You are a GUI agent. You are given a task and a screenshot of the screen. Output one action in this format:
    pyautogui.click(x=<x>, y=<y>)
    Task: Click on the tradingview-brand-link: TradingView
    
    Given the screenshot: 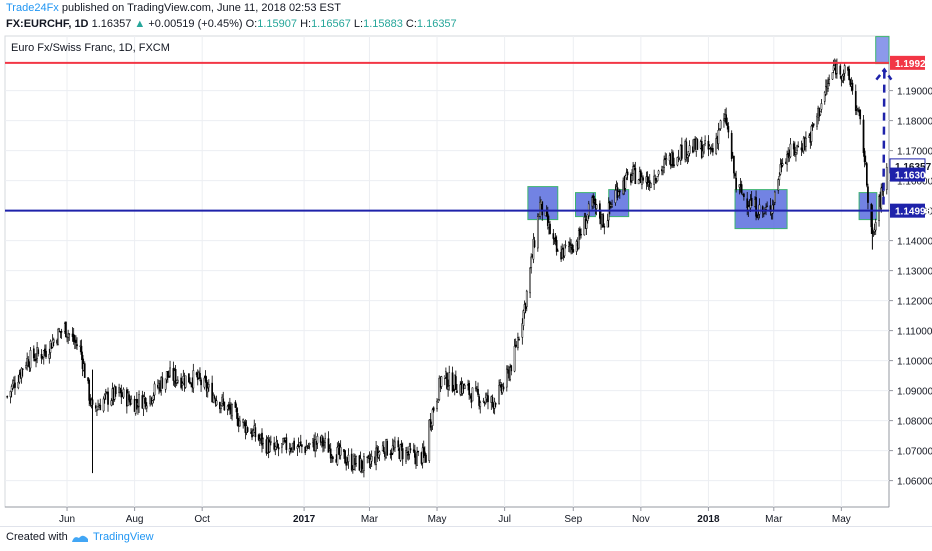 What is the action you would take?
    pyautogui.click(x=123, y=537)
    